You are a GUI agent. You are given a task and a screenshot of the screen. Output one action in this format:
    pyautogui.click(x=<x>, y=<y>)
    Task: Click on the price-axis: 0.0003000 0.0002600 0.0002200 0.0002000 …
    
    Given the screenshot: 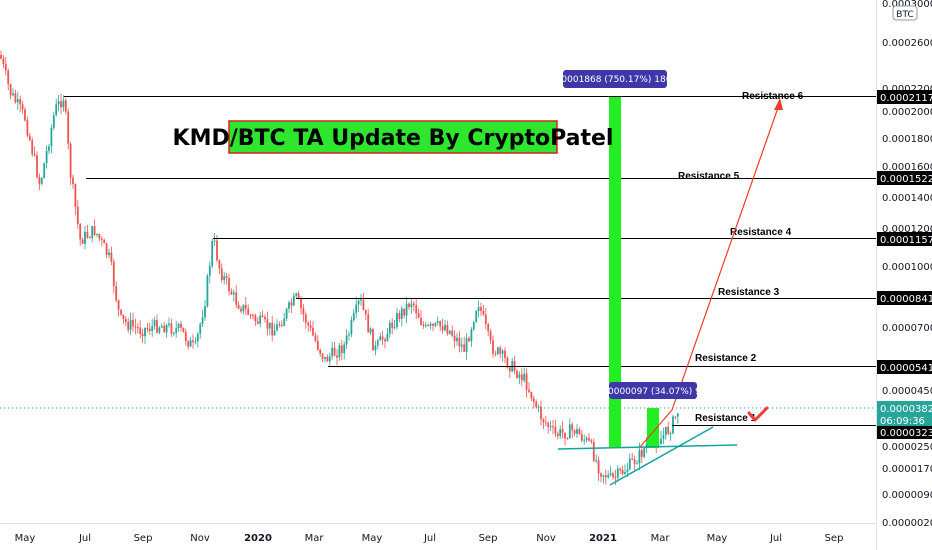 What is the action you would take?
    pyautogui.click(x=907, y=264)
    